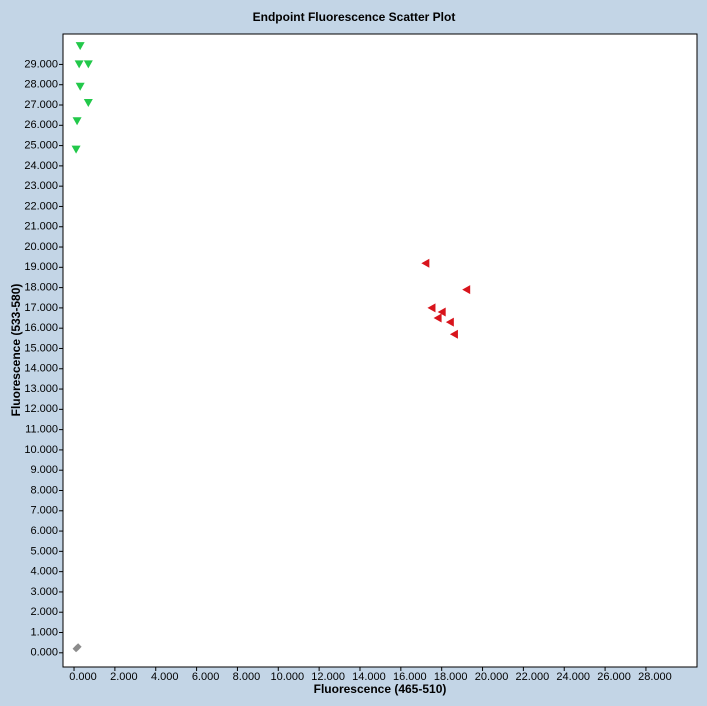 The height and width of the screenshot is (706, 707). I want to click on y-tick-label: 8.000, so click(44, 490).